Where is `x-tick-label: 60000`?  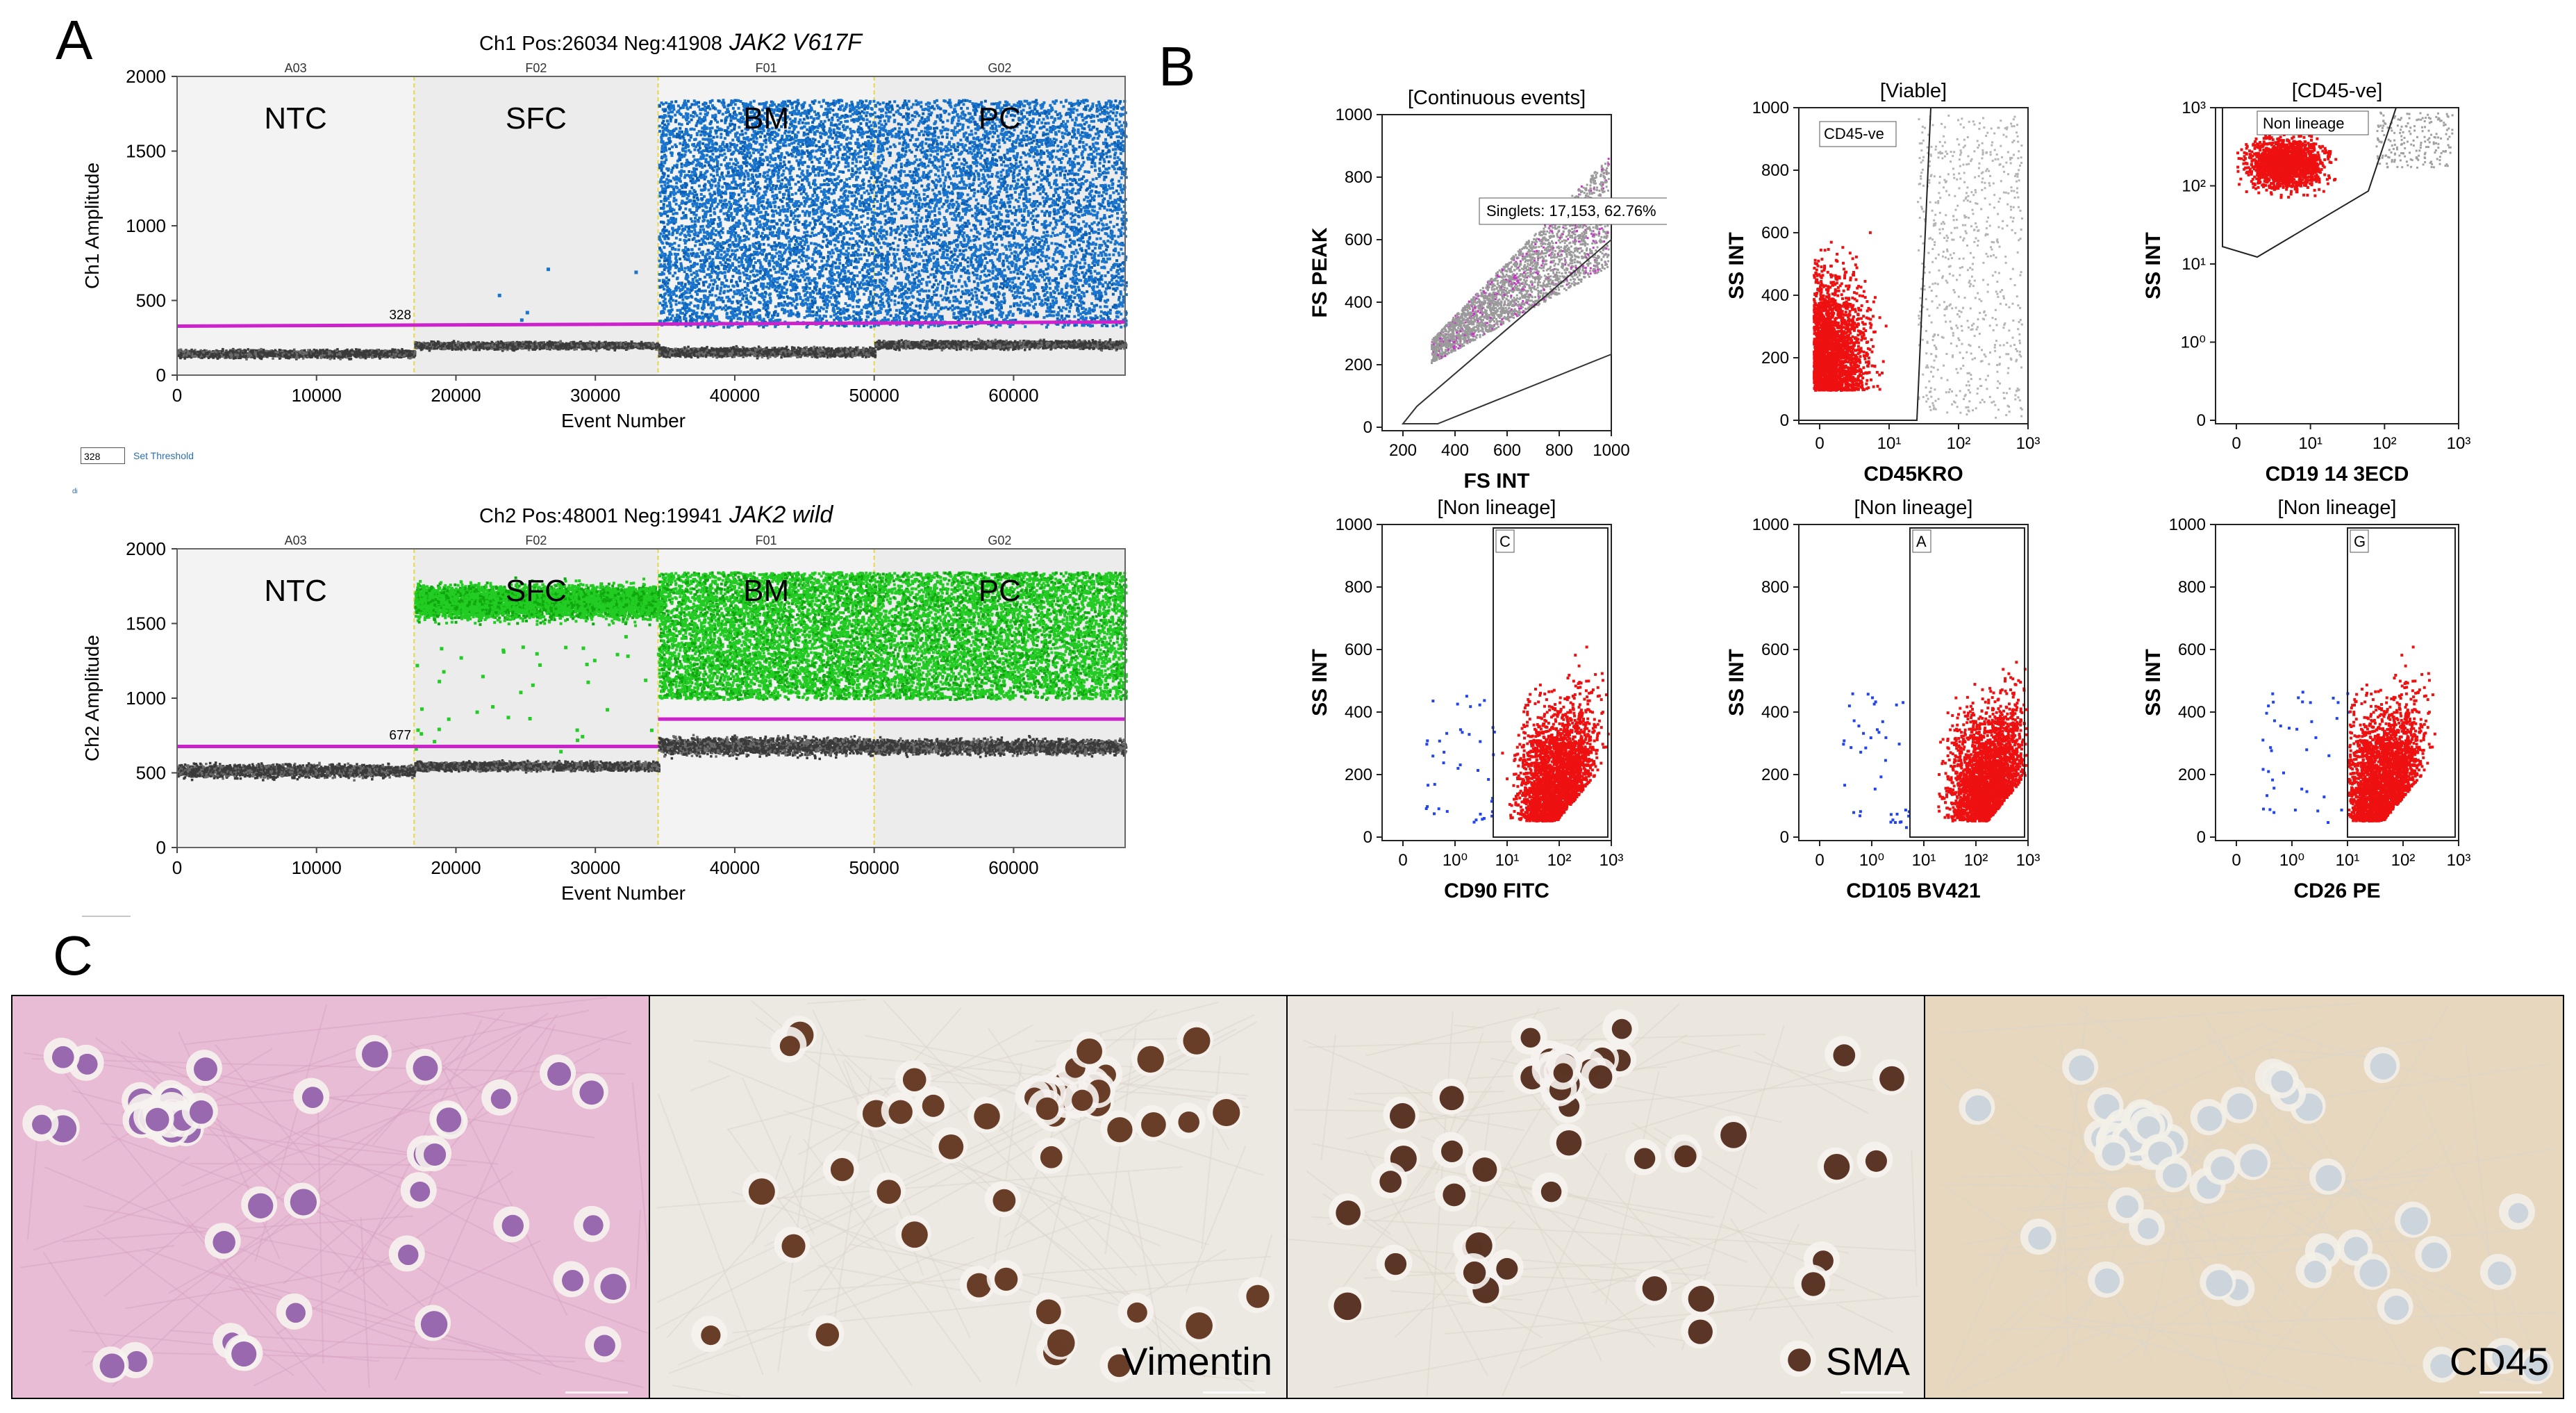 x-tick-label: 60000 is located at coordinates (1013, 395).